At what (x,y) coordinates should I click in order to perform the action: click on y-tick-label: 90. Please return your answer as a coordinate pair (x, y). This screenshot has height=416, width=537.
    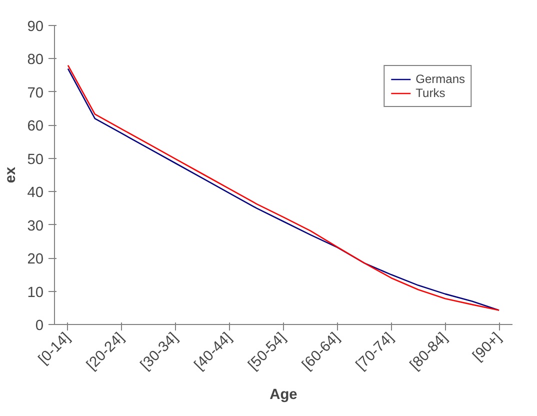
    Looking at the image, I should click on (35, 27).